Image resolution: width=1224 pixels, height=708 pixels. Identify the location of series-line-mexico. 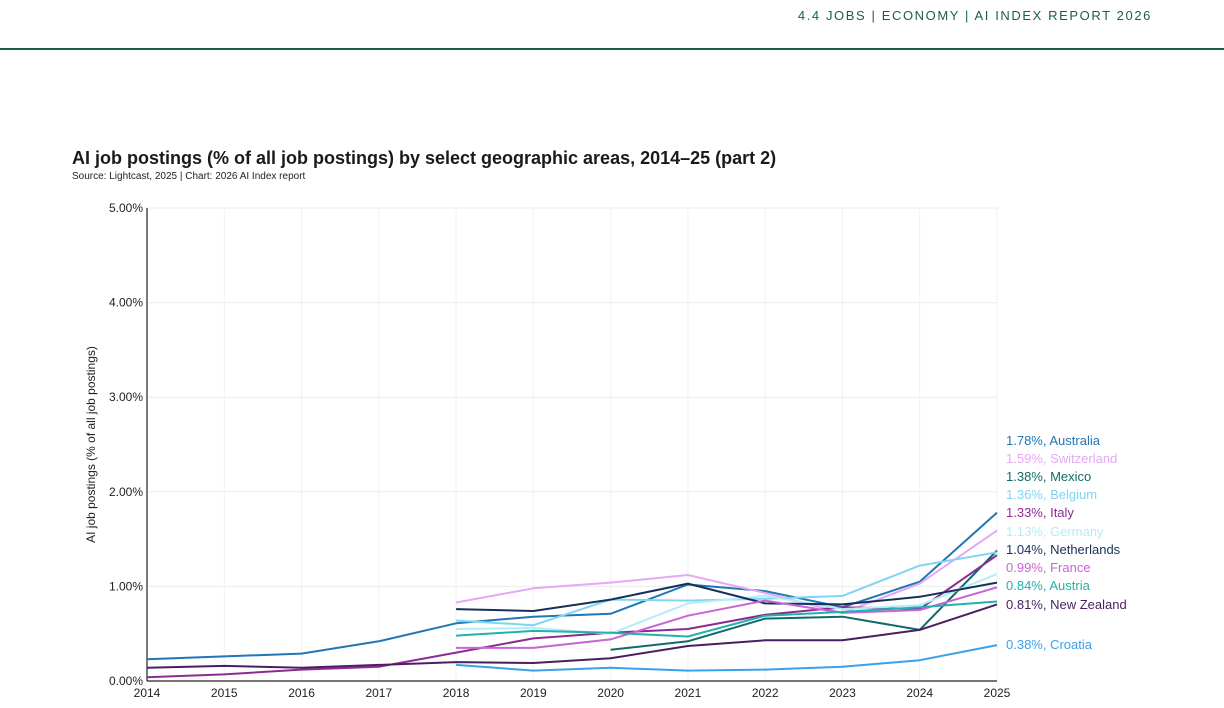
(804, 600).